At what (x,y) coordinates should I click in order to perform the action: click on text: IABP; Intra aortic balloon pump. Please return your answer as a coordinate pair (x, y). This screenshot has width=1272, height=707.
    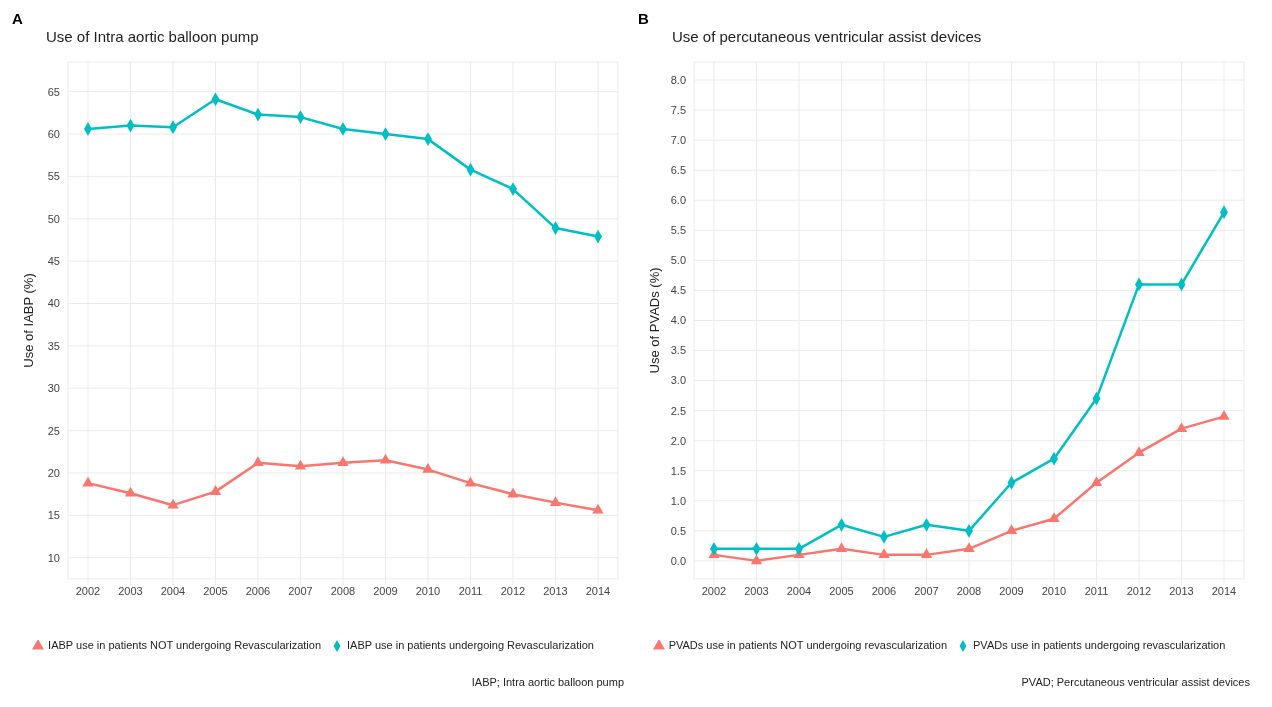
    Looking at the image, I should click on (547, 682).